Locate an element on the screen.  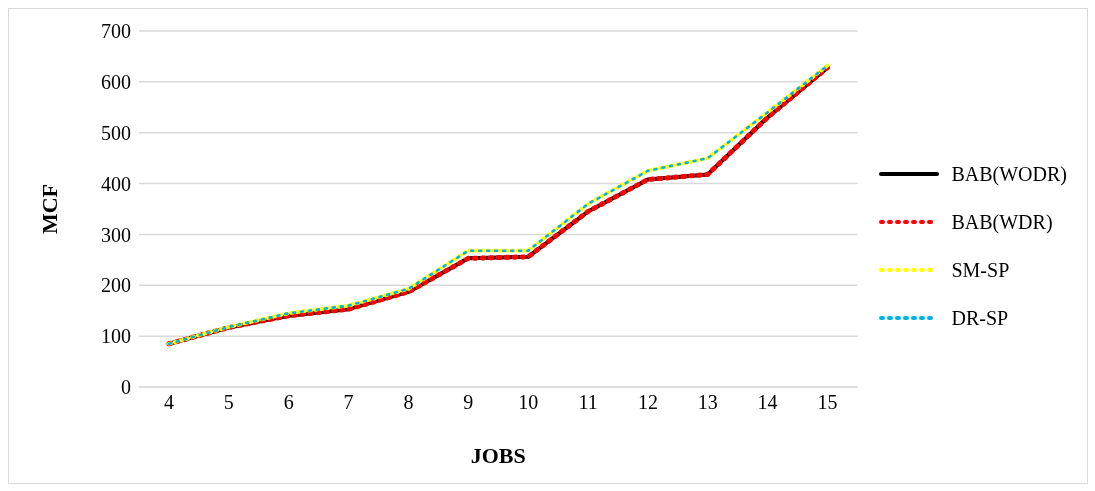
y-axis-title: MCF is located at coordinates (49, 209).